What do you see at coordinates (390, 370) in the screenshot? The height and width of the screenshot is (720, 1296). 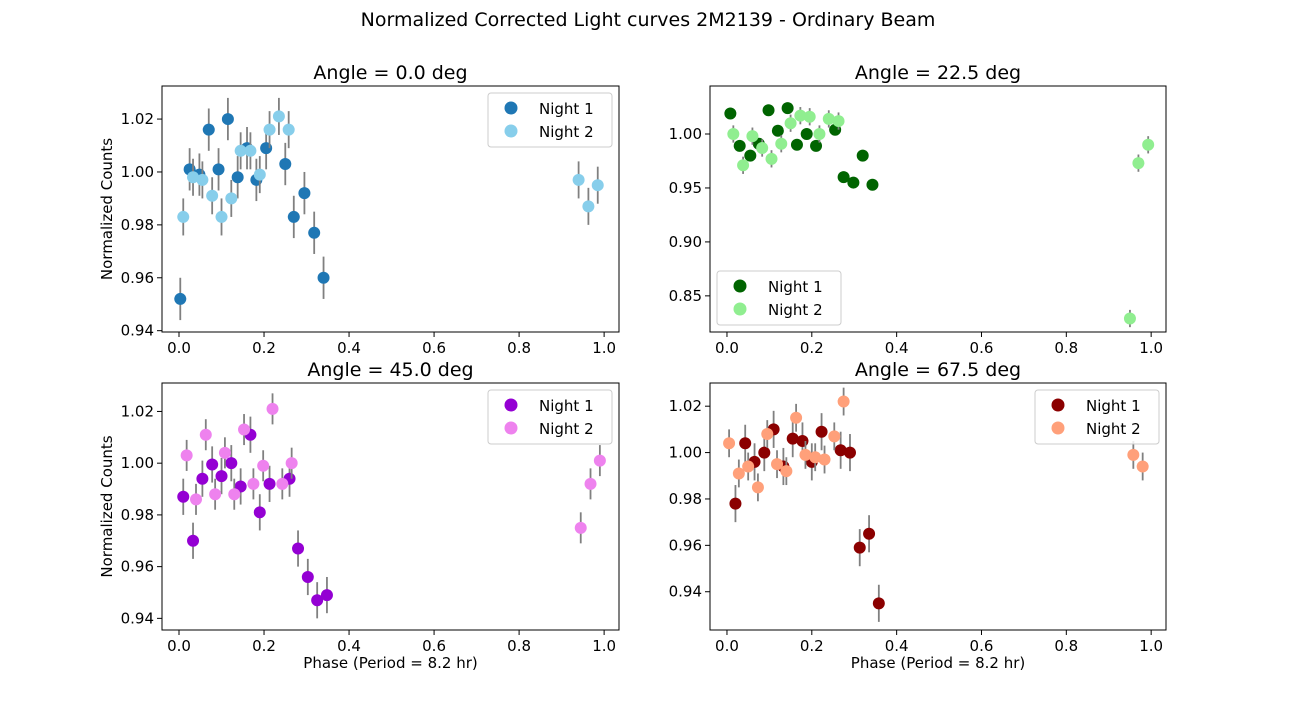 I see `subplot-title: Angle = 45.0 deg` at bounding box center [390, 370].